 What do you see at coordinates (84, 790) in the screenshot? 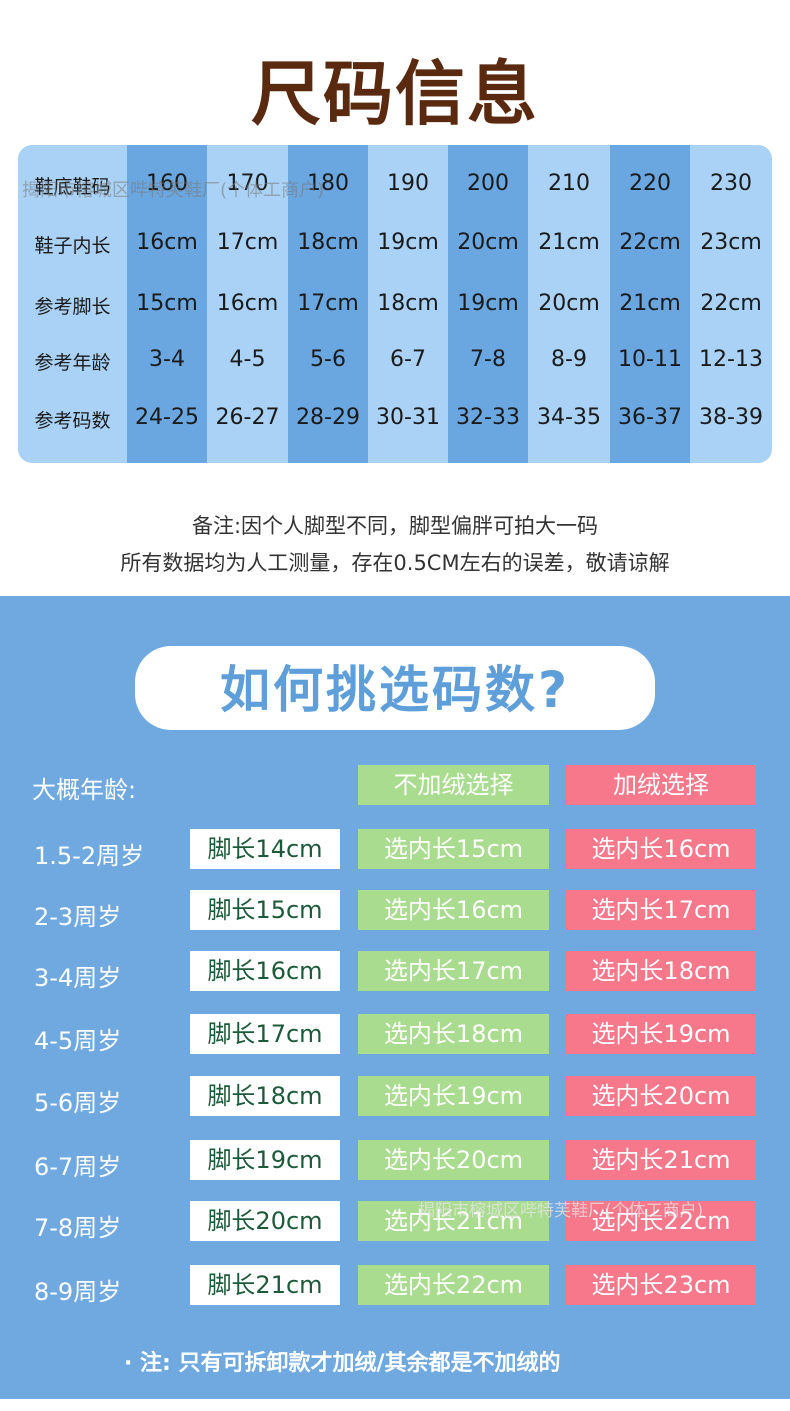
I see `age-header: 大概年龄:` at bounding box center [84, 790].